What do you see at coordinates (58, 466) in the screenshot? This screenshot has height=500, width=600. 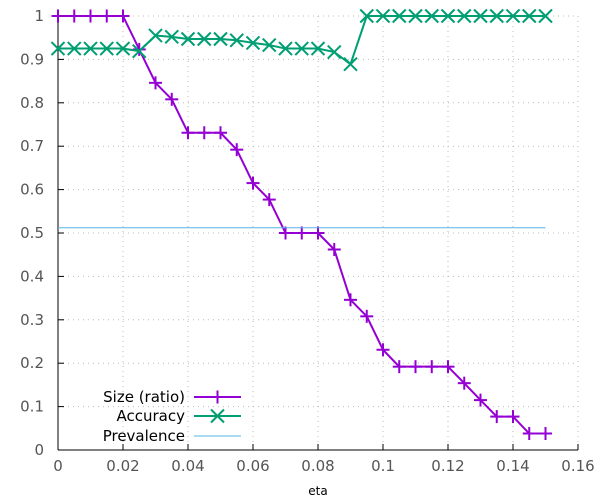 I see `x-tick-label: 0` at bounding box center [58, 466].